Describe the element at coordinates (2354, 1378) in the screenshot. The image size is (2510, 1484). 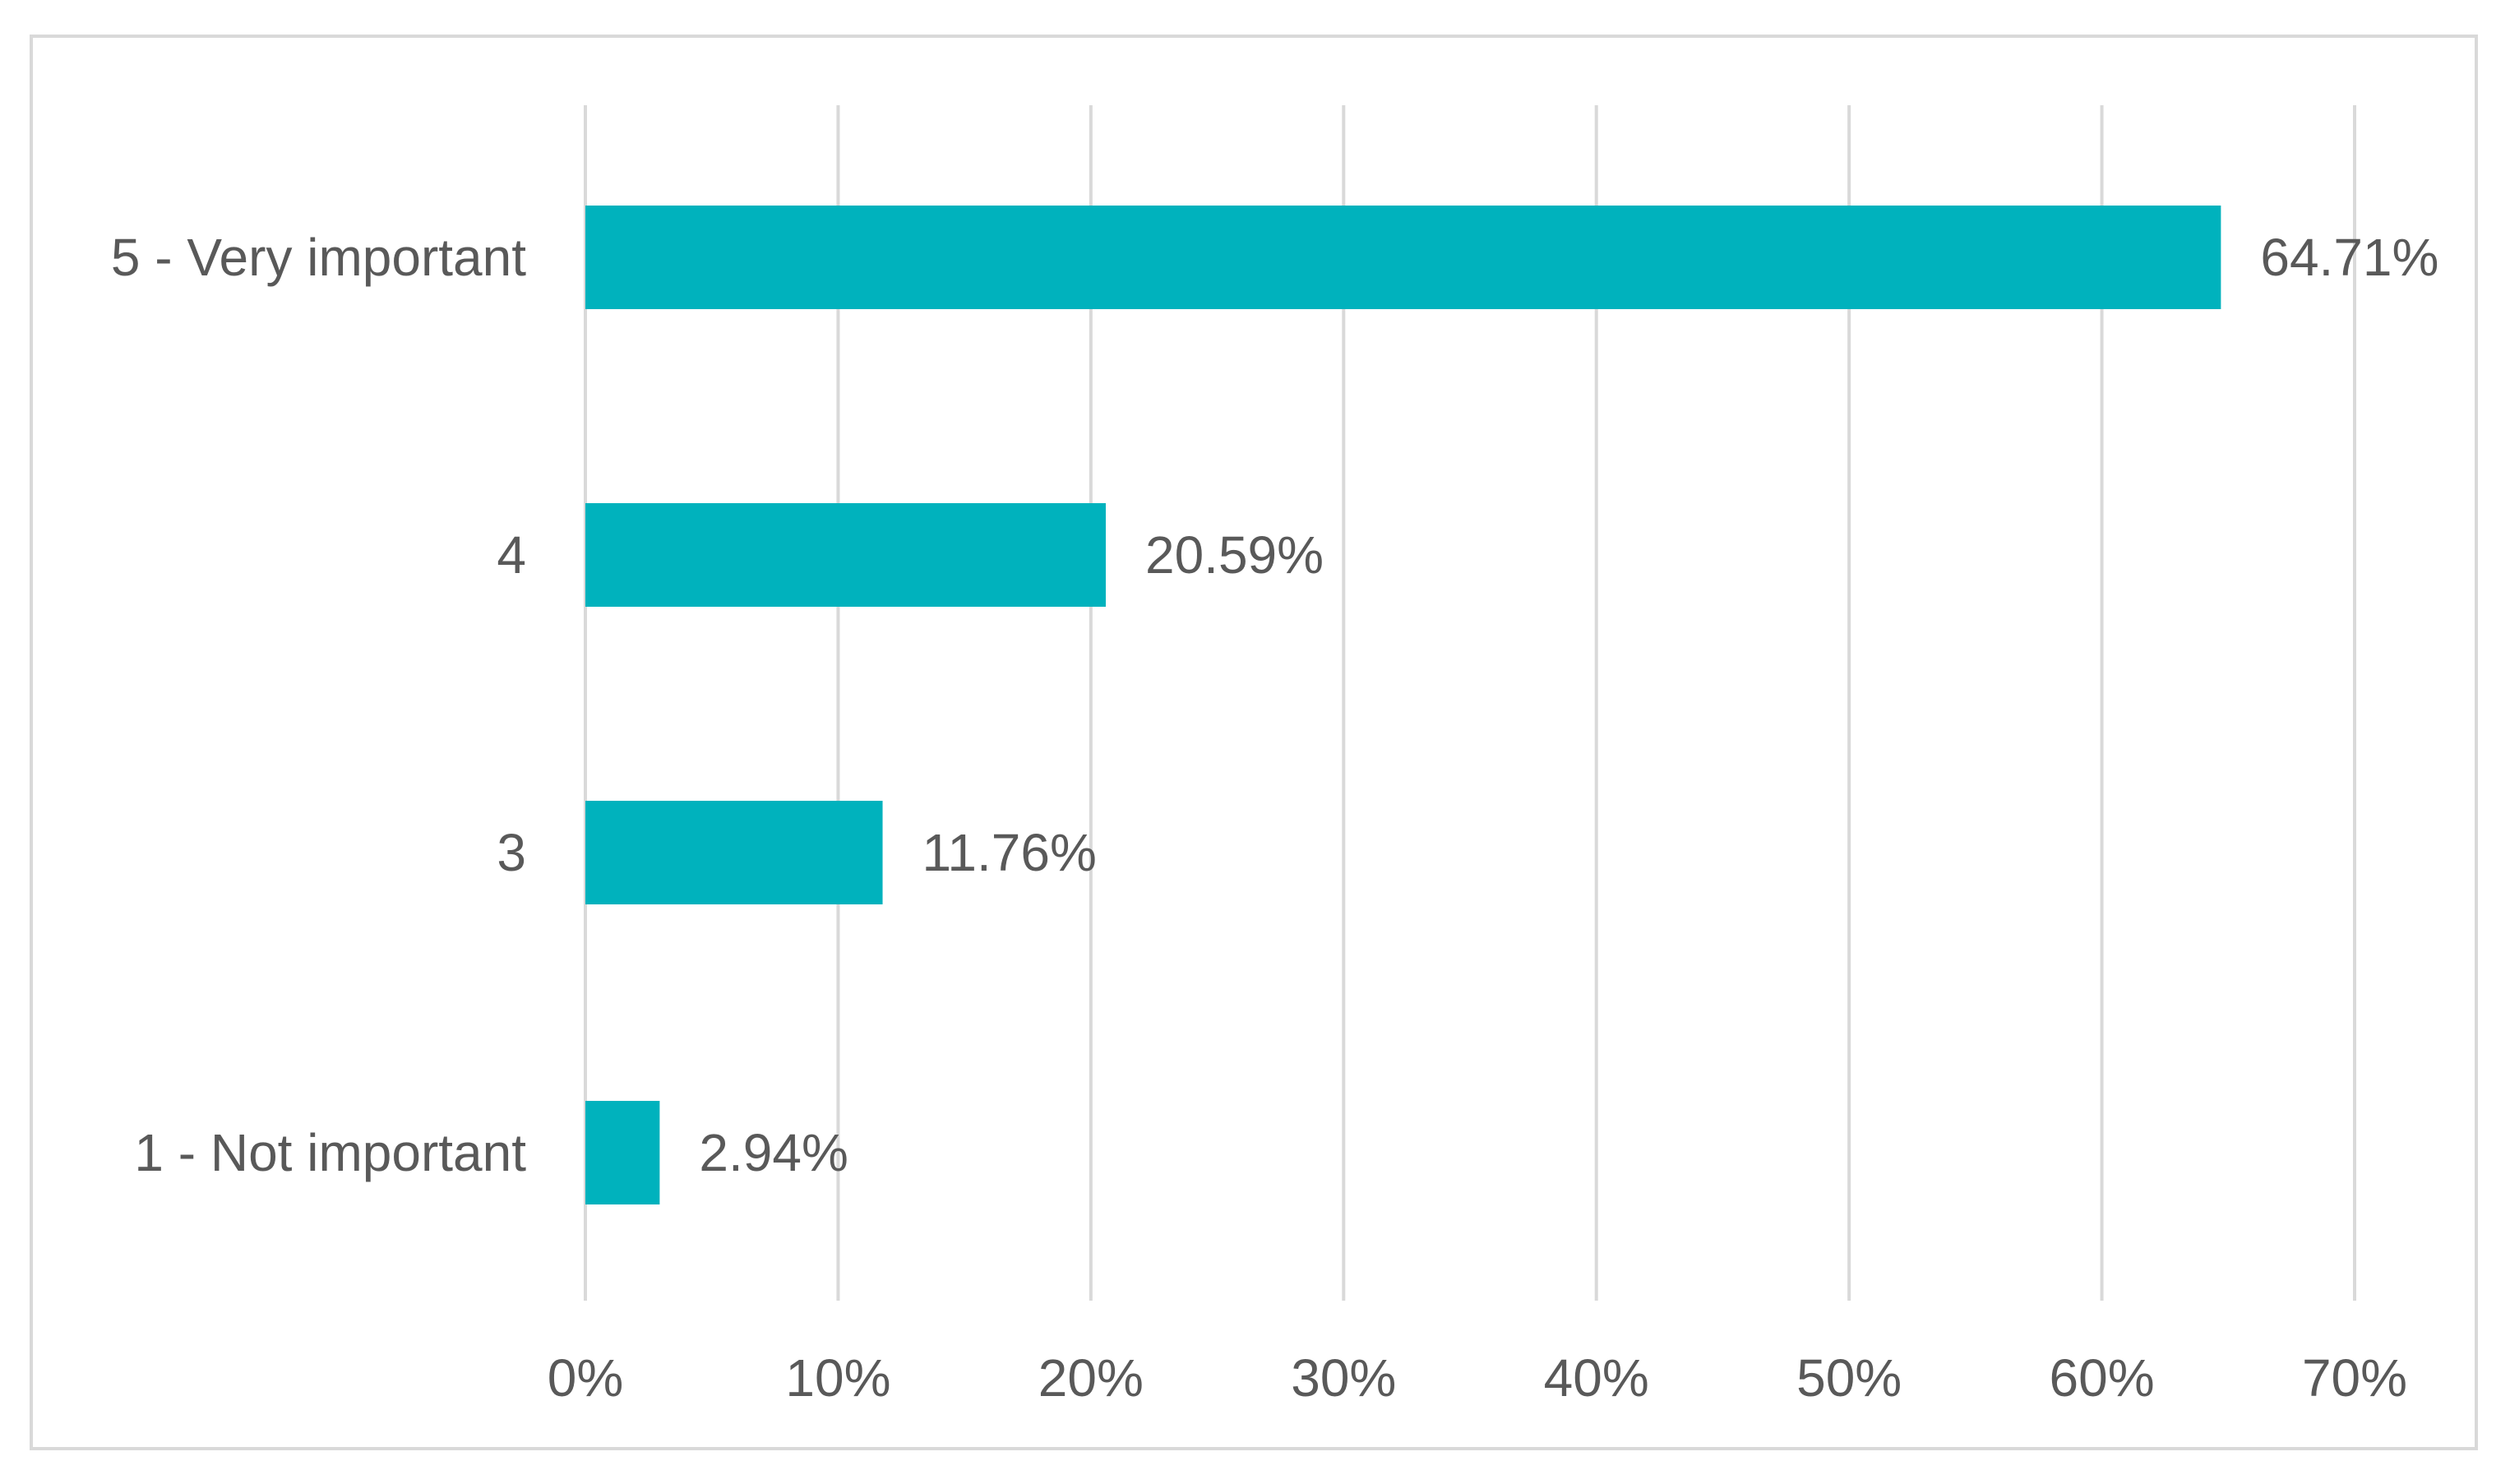
I see `x-tick-label: 70%` at that location.